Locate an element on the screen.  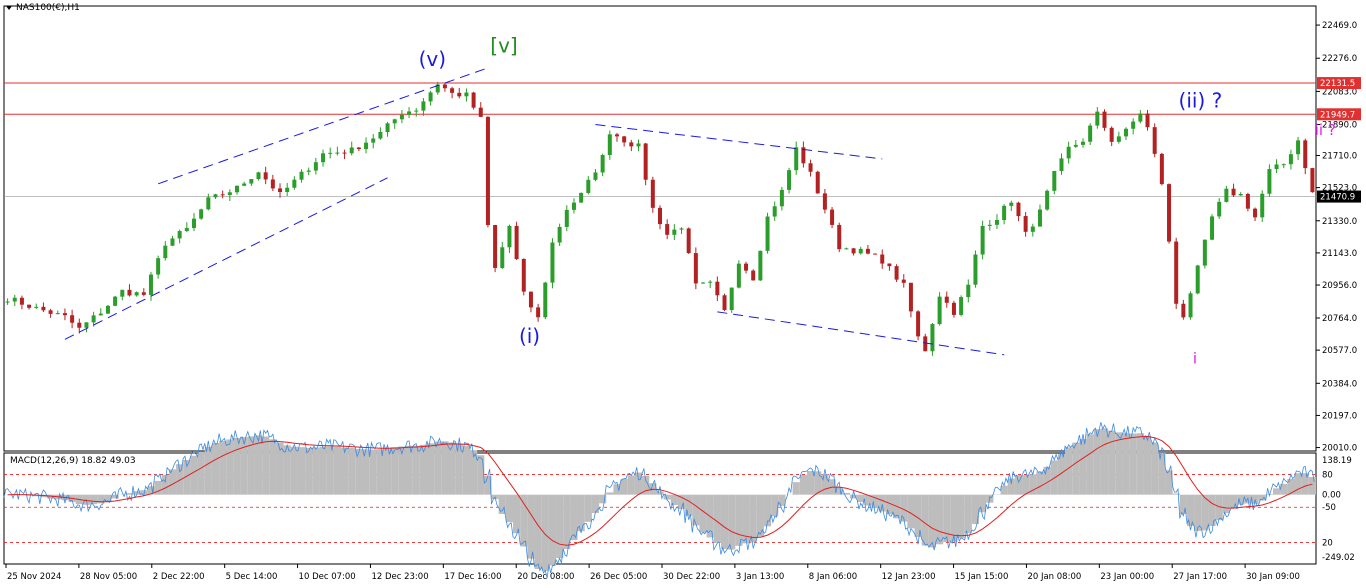
time-tick-label: 27 Jan 17:00 is located at coordinates (1200, 577).